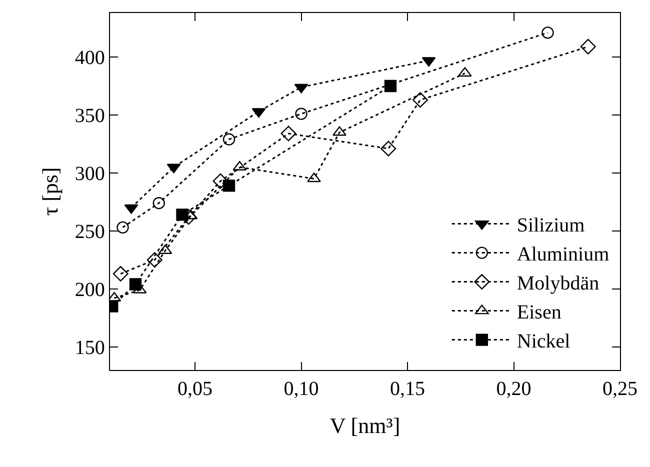  What do you see at coordinates (620, 389) in the screenshot?
I see `x-tick-label: 0,25` at bounding box center [620, 389].